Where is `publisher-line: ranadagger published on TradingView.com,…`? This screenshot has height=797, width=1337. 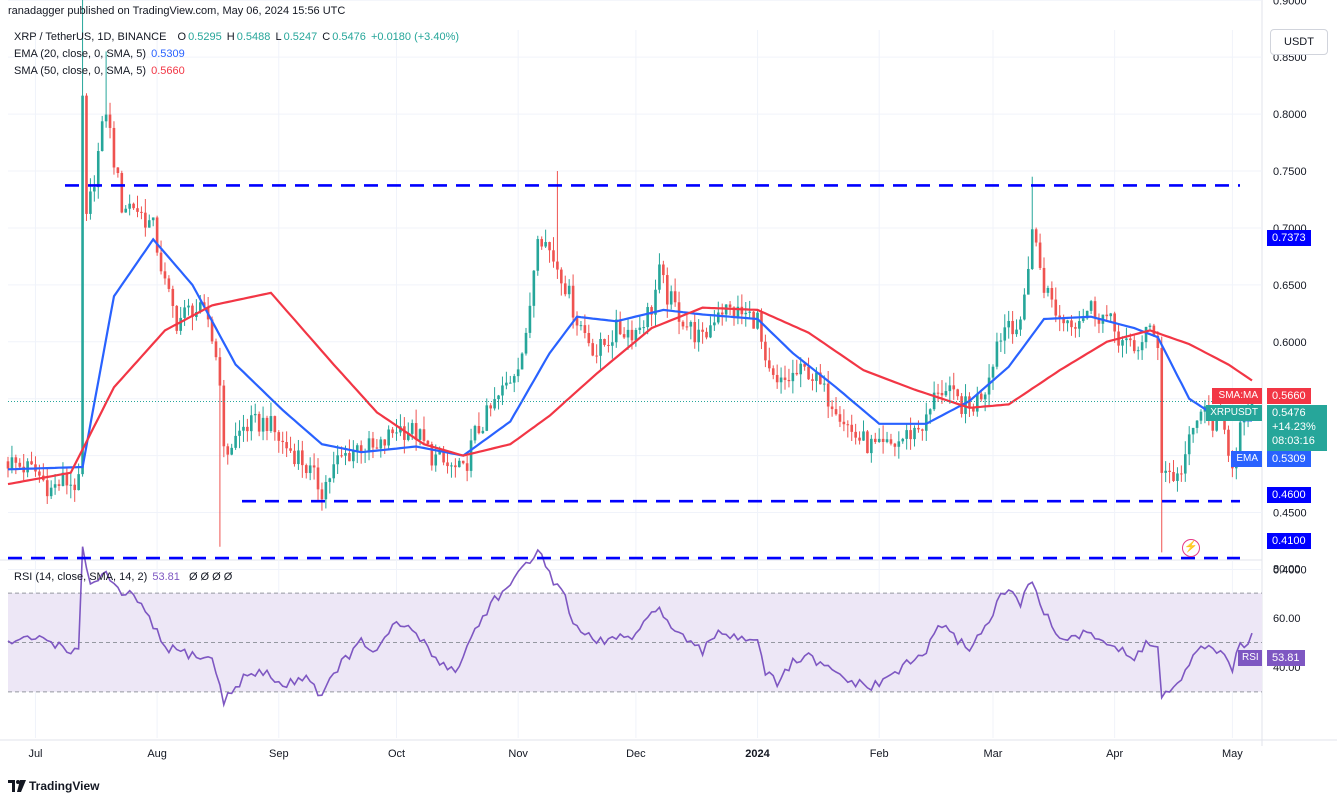 publisher-line: ranadagger published on TradingView.com,… is located at coordinates (177, 11).